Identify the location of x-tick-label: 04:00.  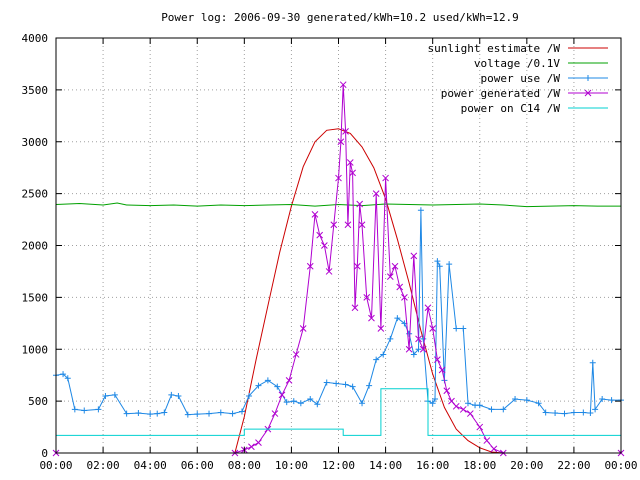
(150, 465).